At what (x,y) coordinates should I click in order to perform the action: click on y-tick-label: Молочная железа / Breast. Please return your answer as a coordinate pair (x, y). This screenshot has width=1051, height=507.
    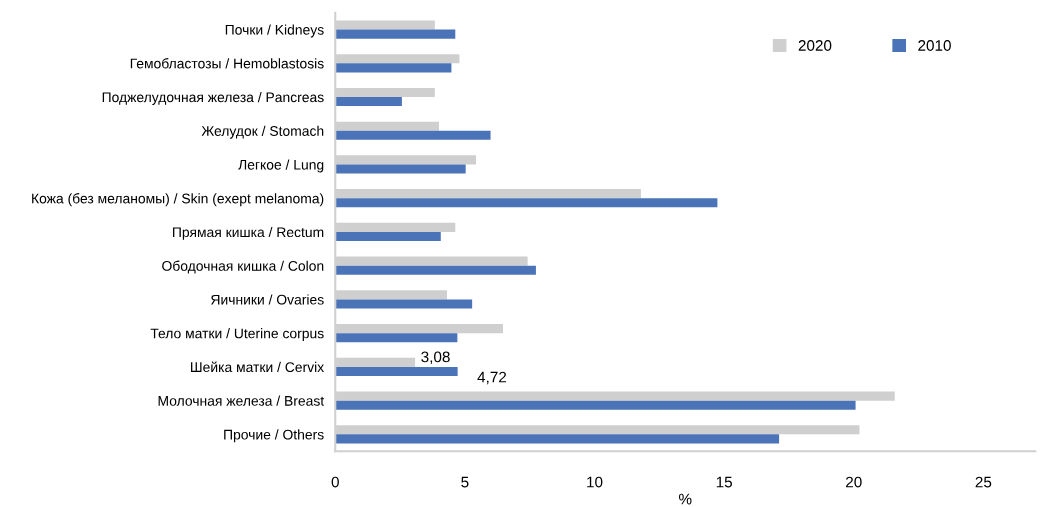
    Looking at the image, I should click on (241, 400).